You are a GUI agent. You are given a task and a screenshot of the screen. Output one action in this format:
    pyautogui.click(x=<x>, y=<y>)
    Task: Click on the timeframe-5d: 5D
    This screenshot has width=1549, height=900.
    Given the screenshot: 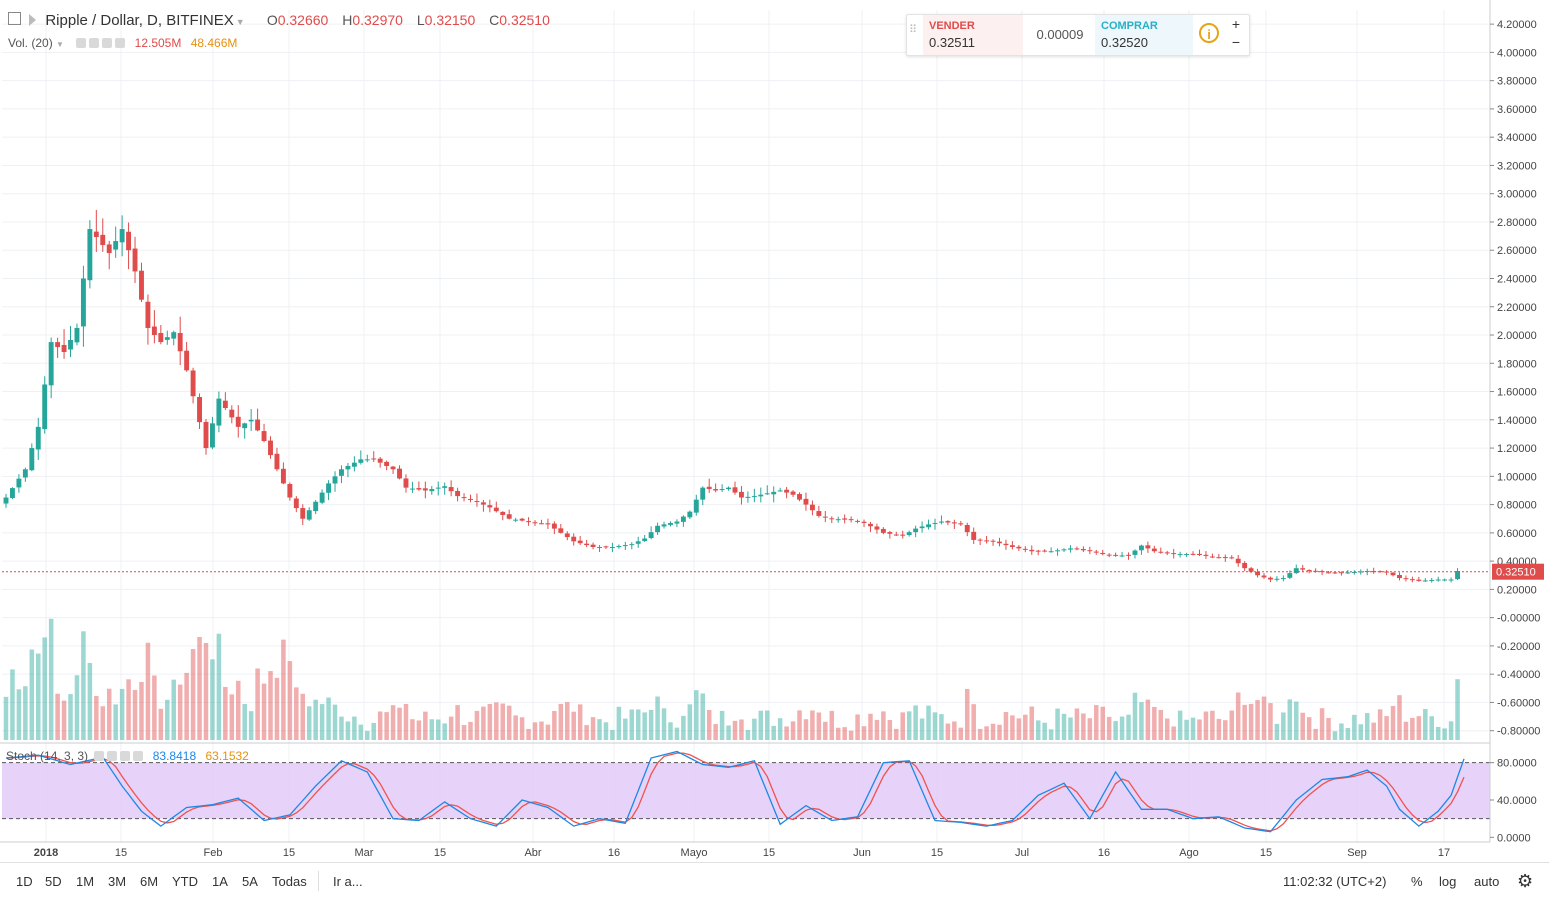 What is the action you would take?
    pyautogui.click(x=53, y=881)
    